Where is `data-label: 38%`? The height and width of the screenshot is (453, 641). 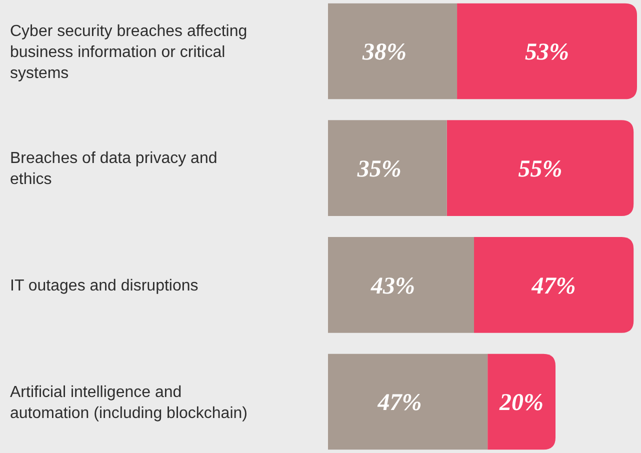
data-label: 38% is located at coordinates (384, 53).